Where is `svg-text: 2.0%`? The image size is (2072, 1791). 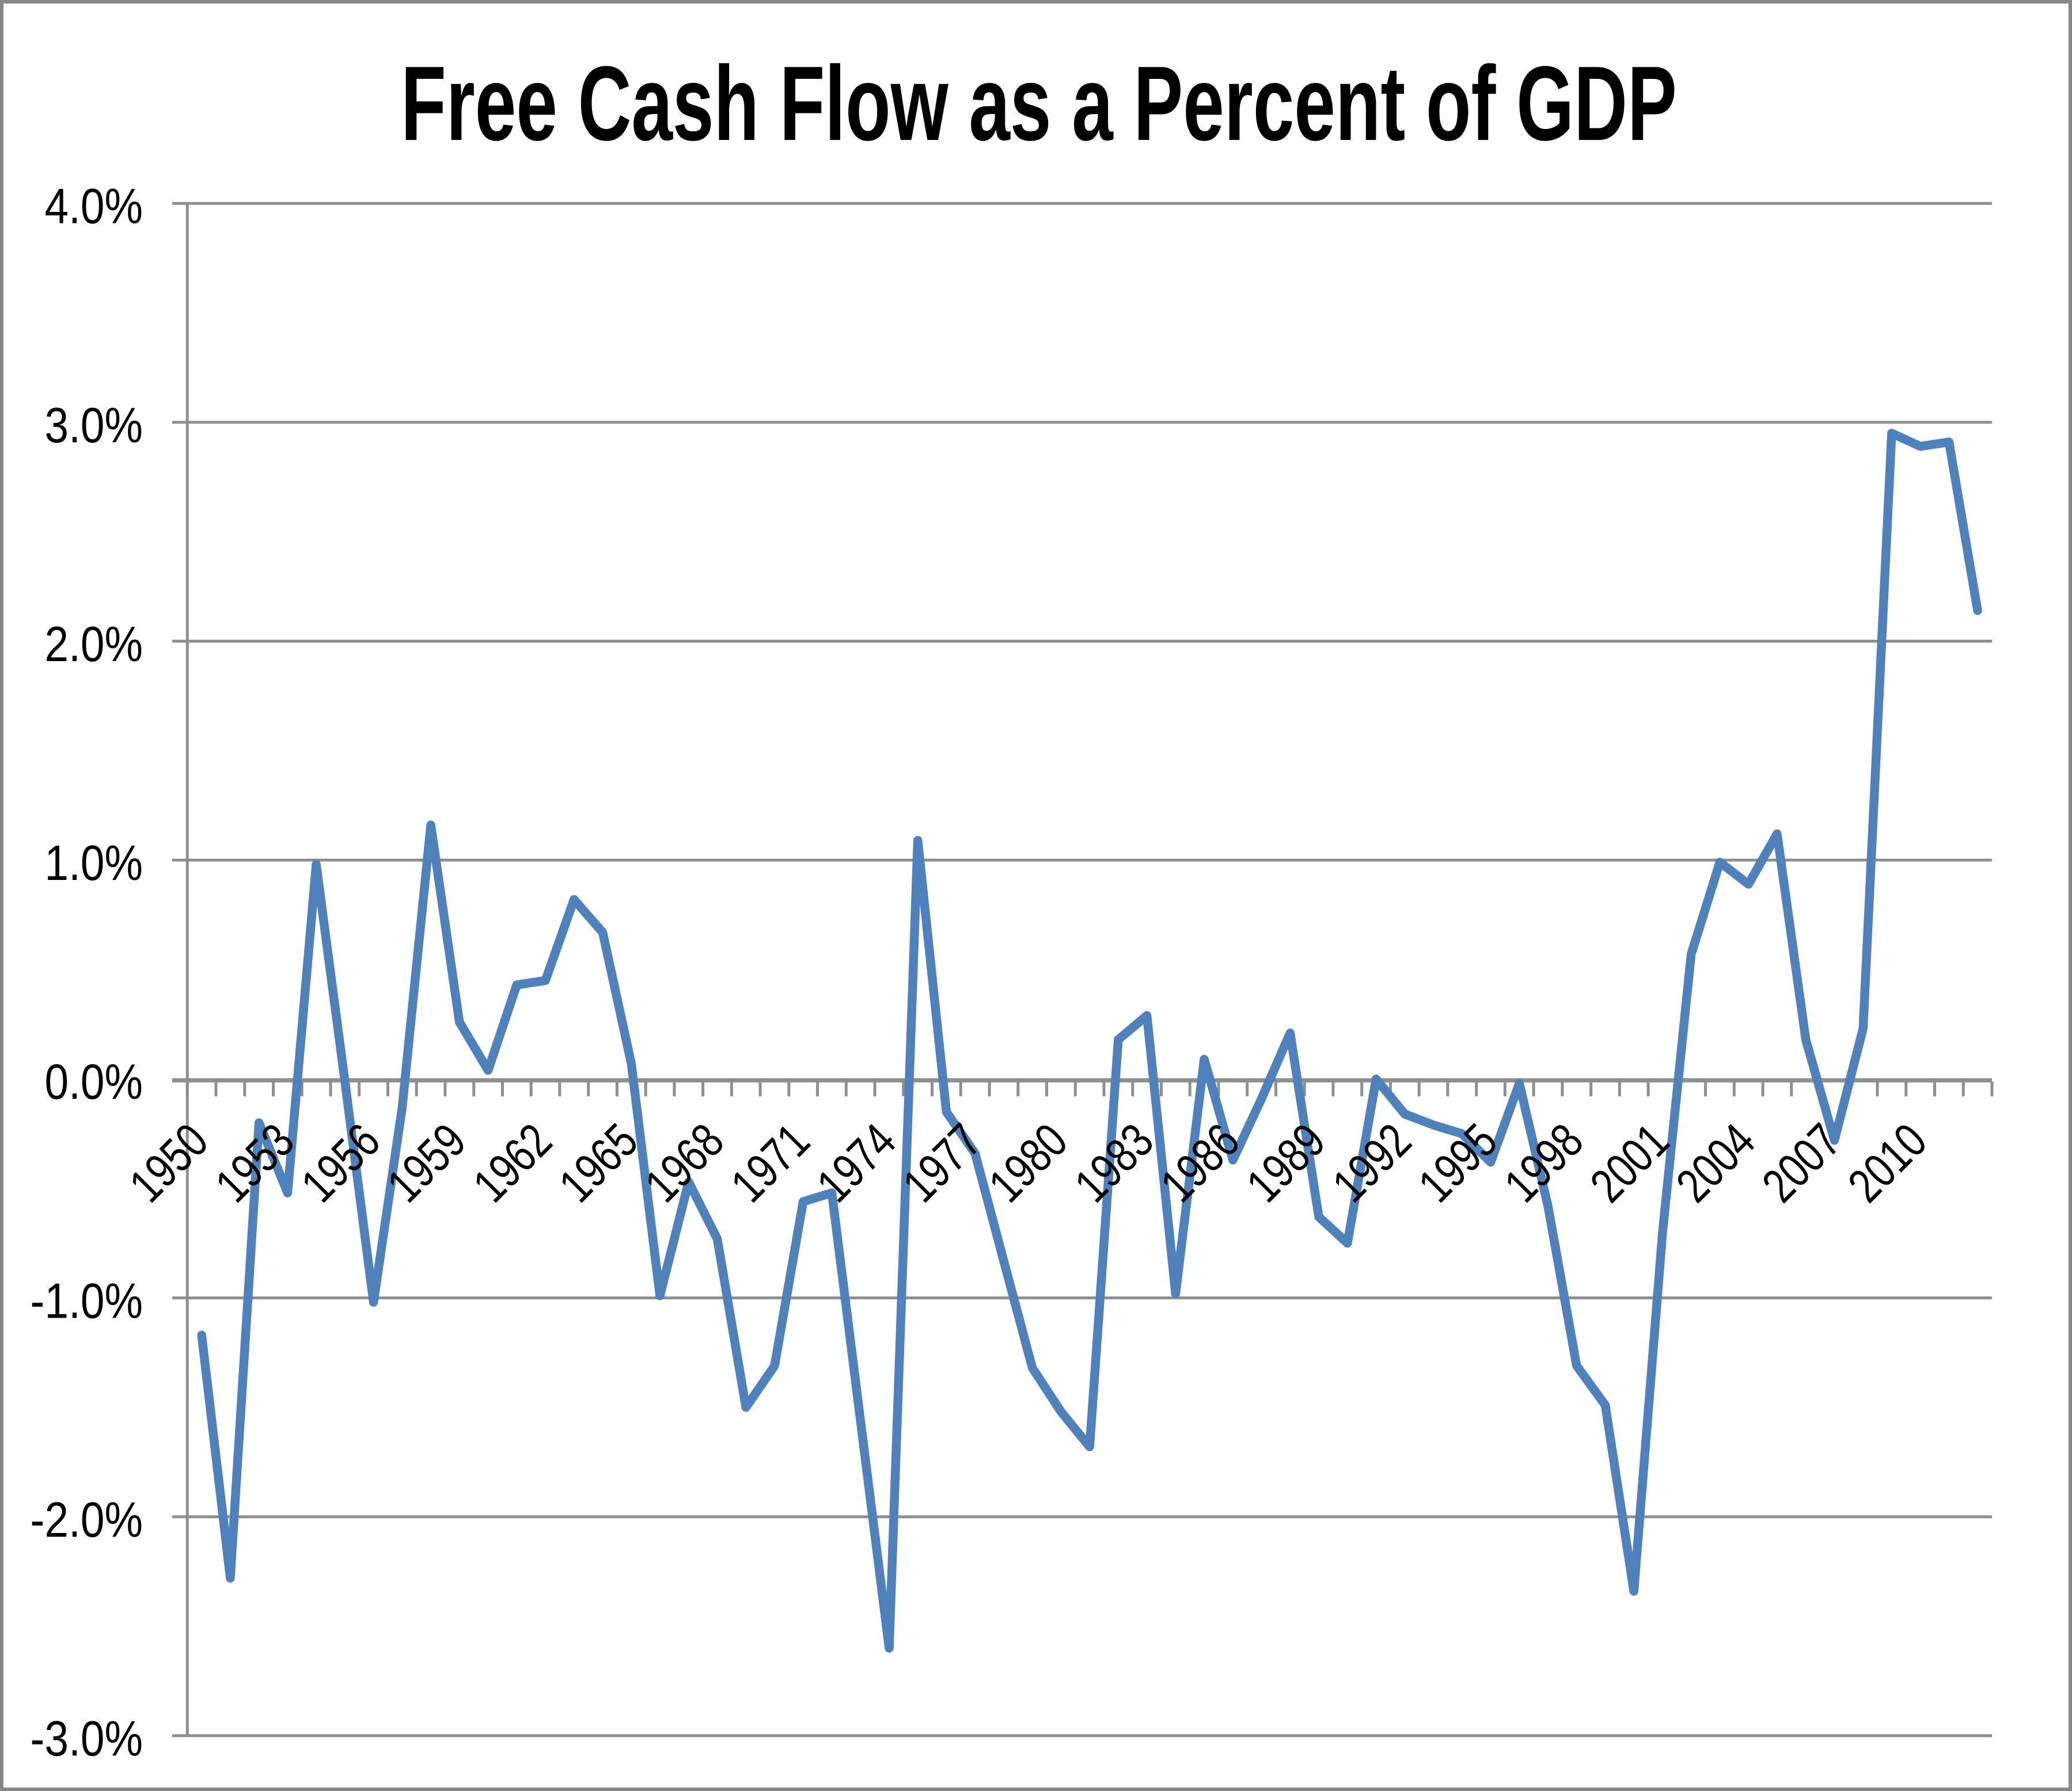 svg-text: 2.0% is located at coordinates (93, 644).